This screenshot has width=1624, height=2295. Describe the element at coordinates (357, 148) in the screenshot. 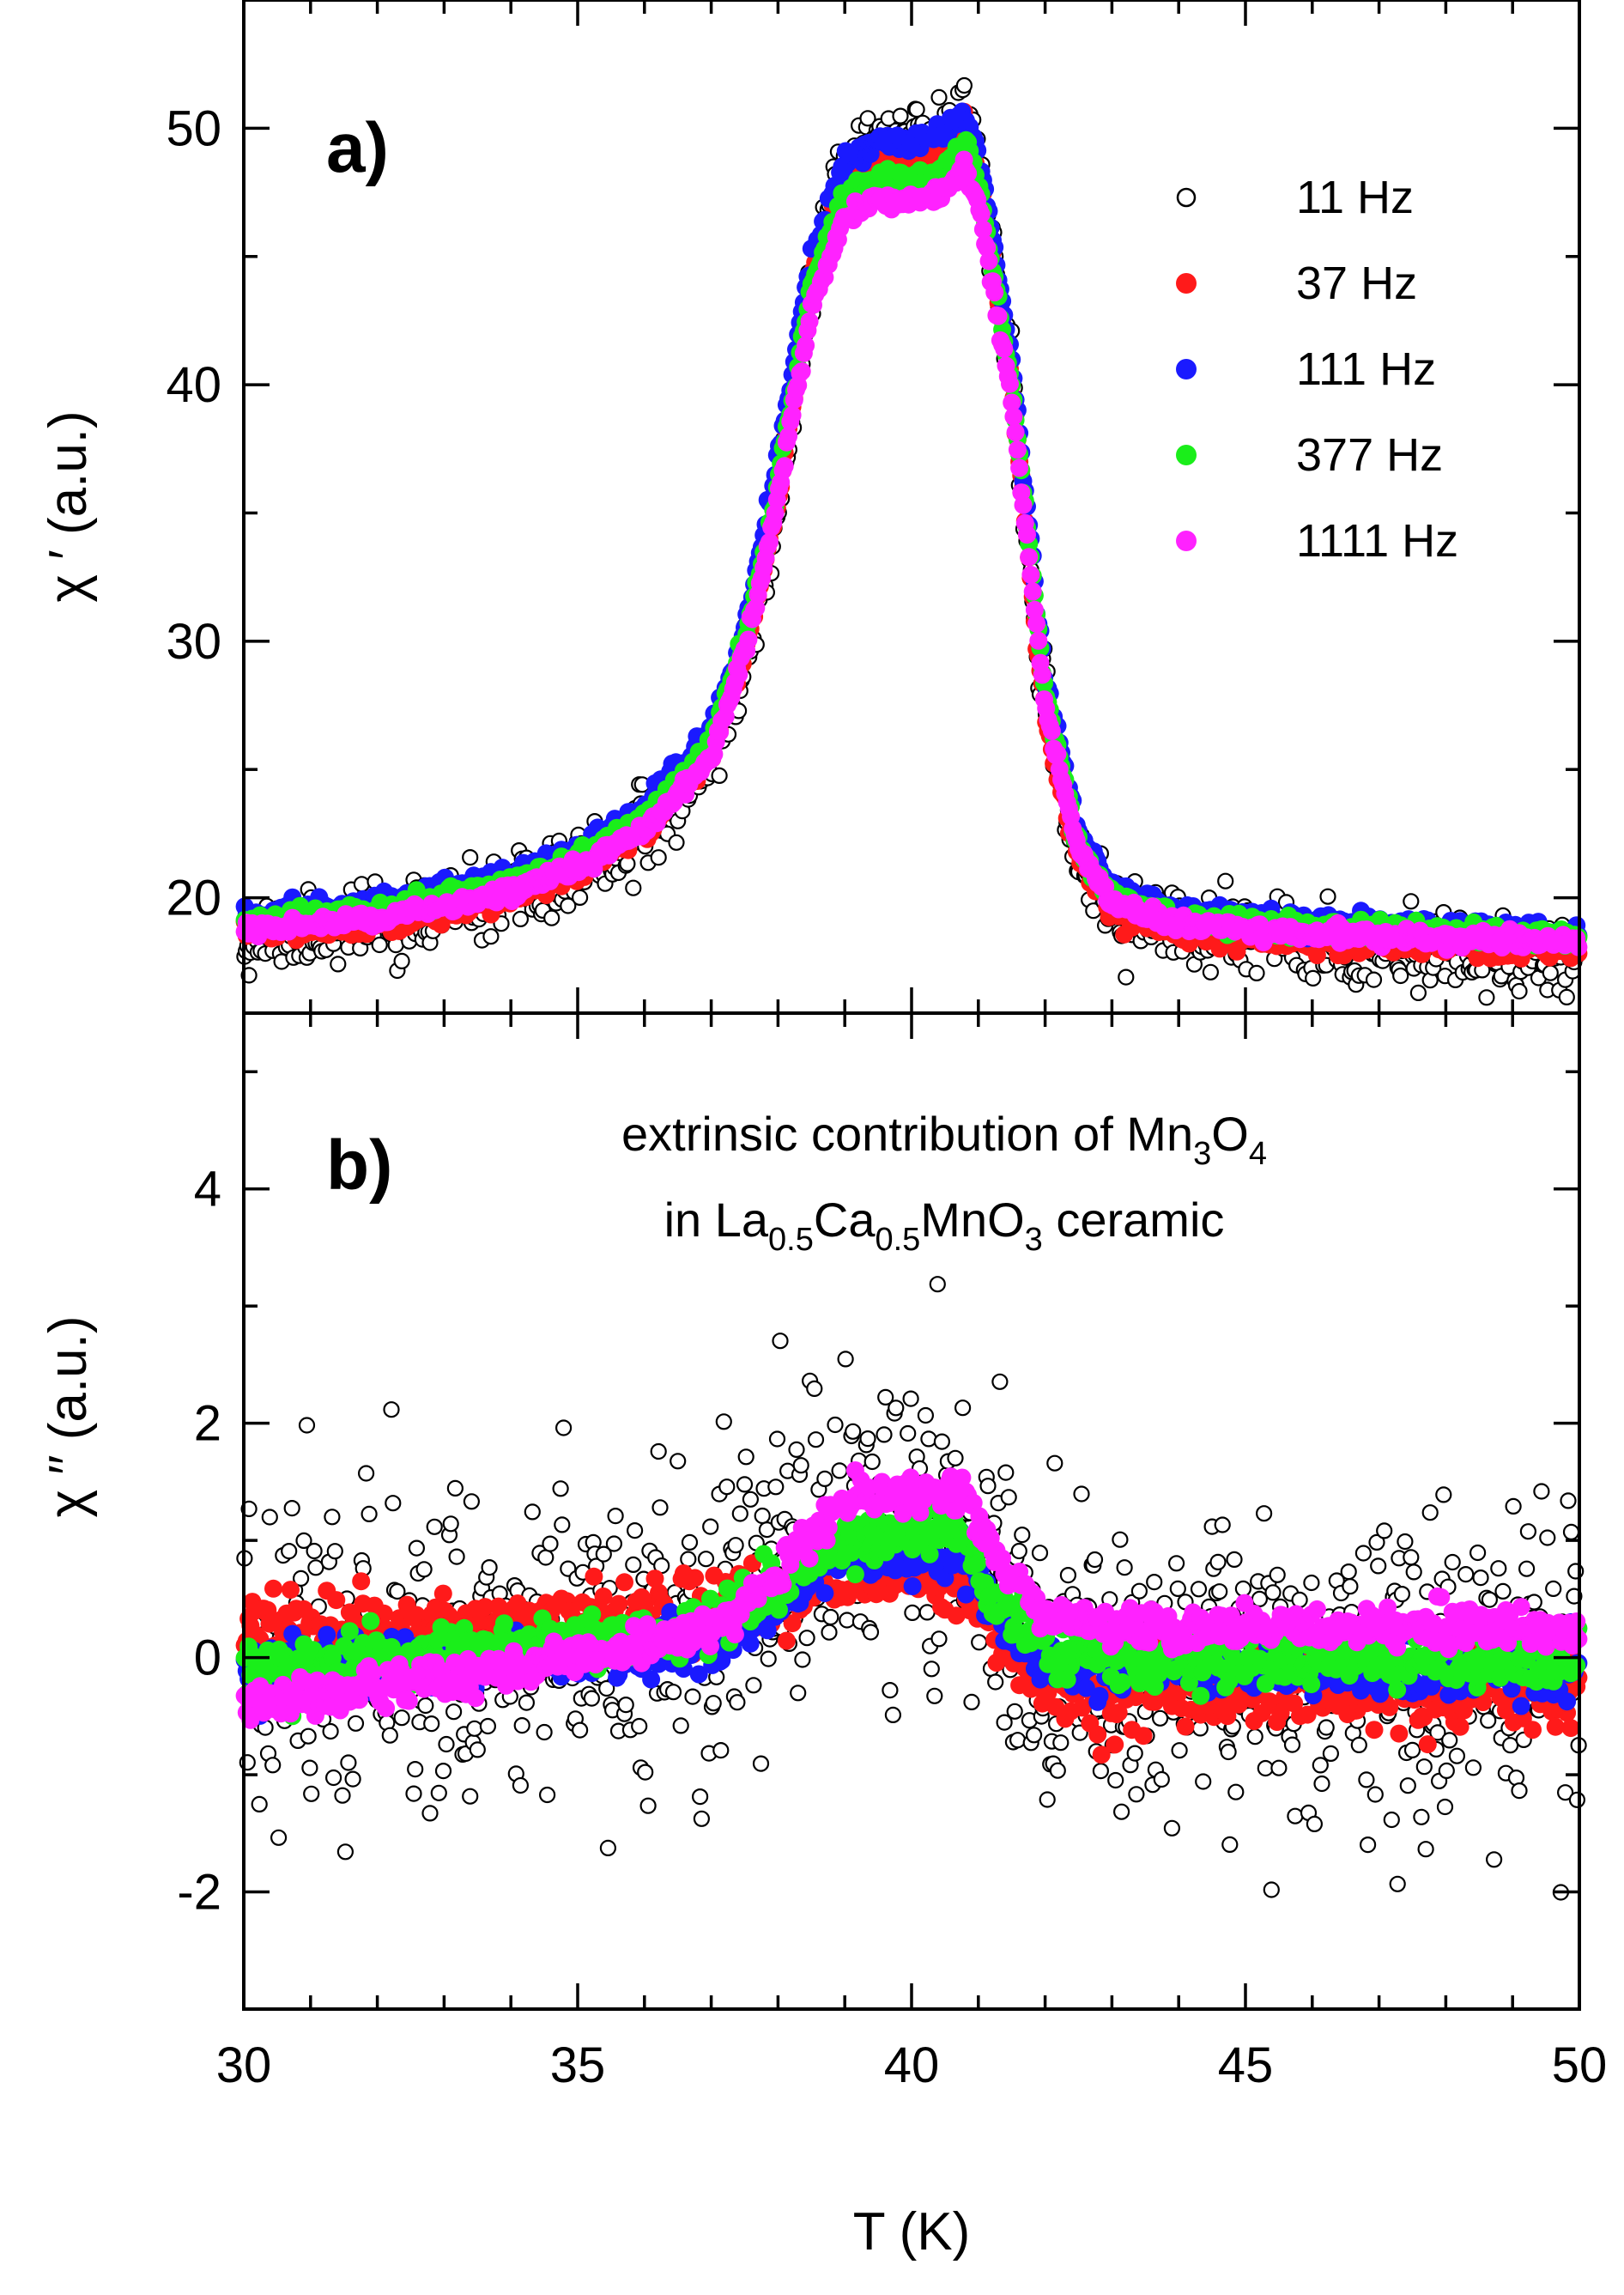

I see `panel-a-label: a)` at that location.